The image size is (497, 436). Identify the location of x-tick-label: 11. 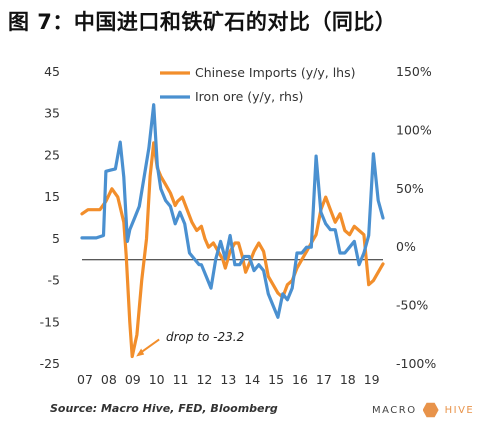
(181, 379).